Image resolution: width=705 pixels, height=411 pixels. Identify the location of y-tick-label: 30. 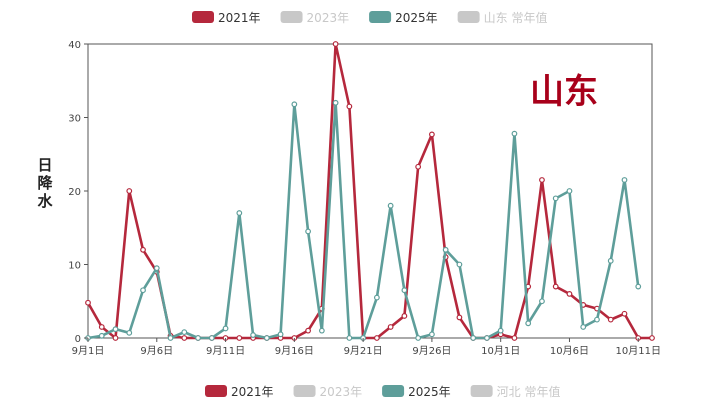
(74, 119).